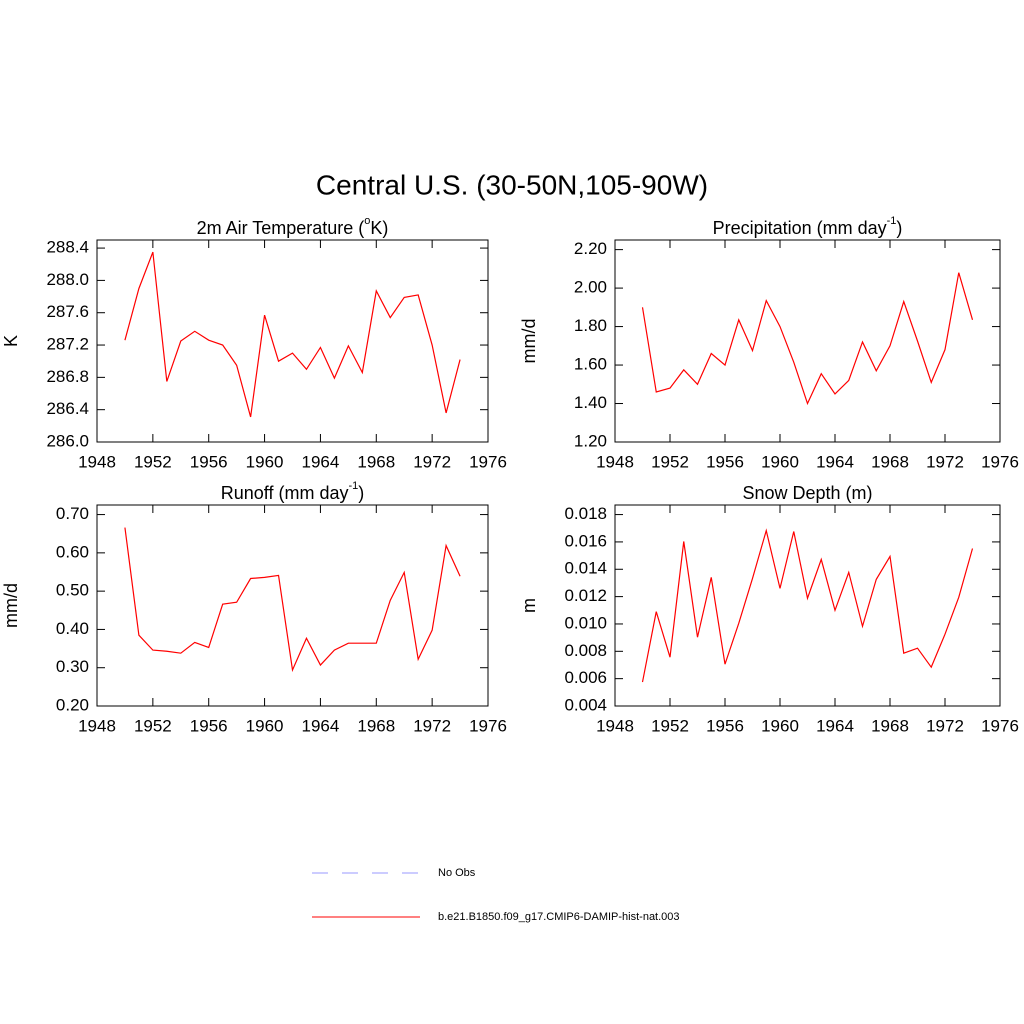  I want to click on y-tick-label: 0.40, so click(72, 628).